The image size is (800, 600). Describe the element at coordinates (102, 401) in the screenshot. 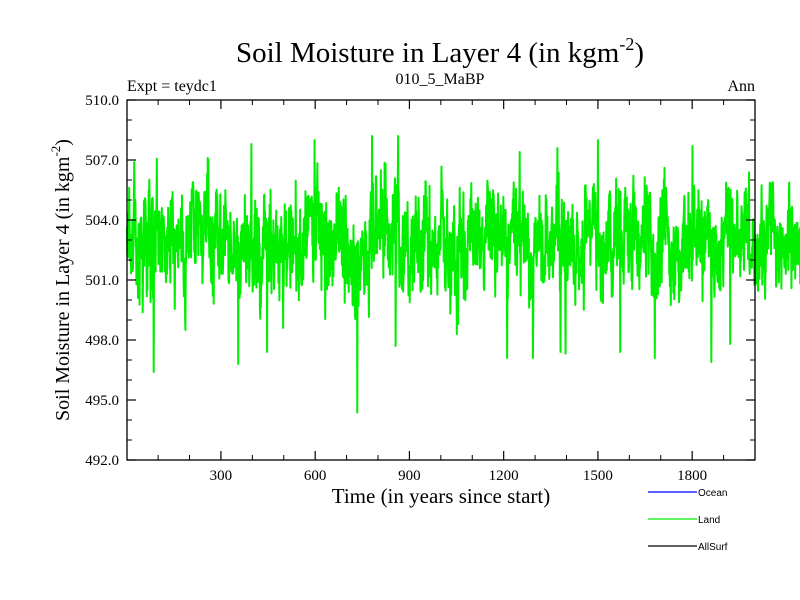

I see `y-tick-label: 495.0` at that location.